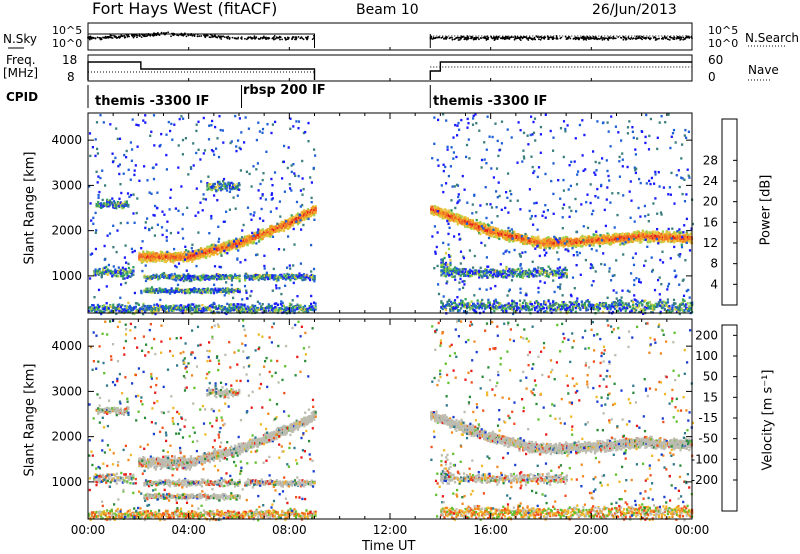 The image size is (800, 554). I want to click on freq-label: Freq., so click(21, 60).